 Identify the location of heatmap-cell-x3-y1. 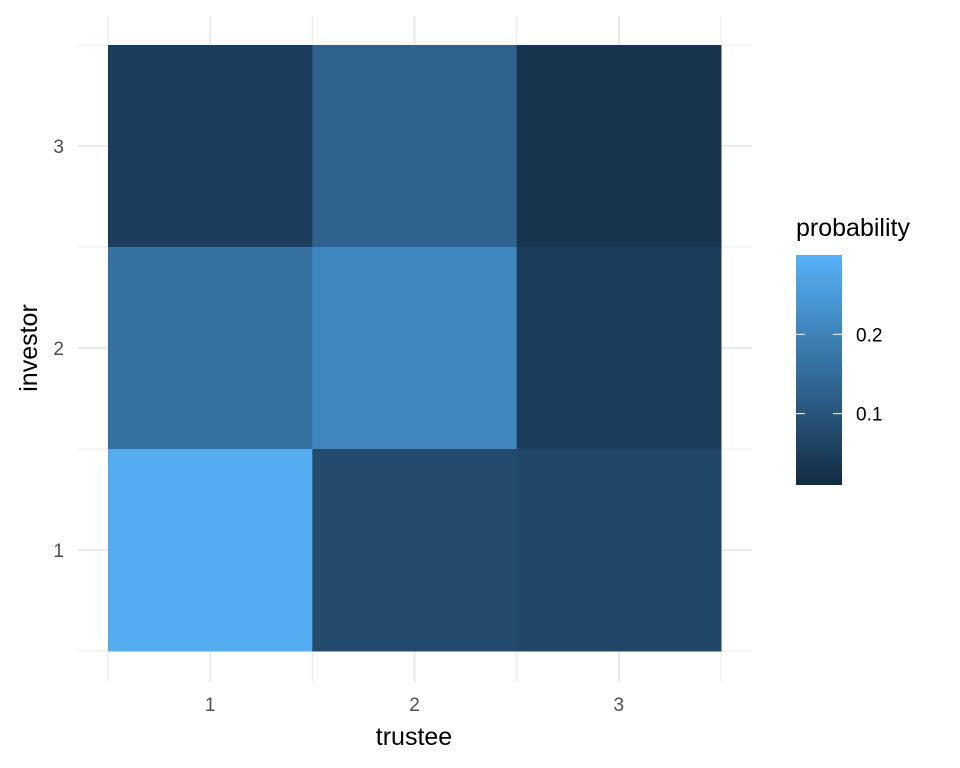
(619, 550).